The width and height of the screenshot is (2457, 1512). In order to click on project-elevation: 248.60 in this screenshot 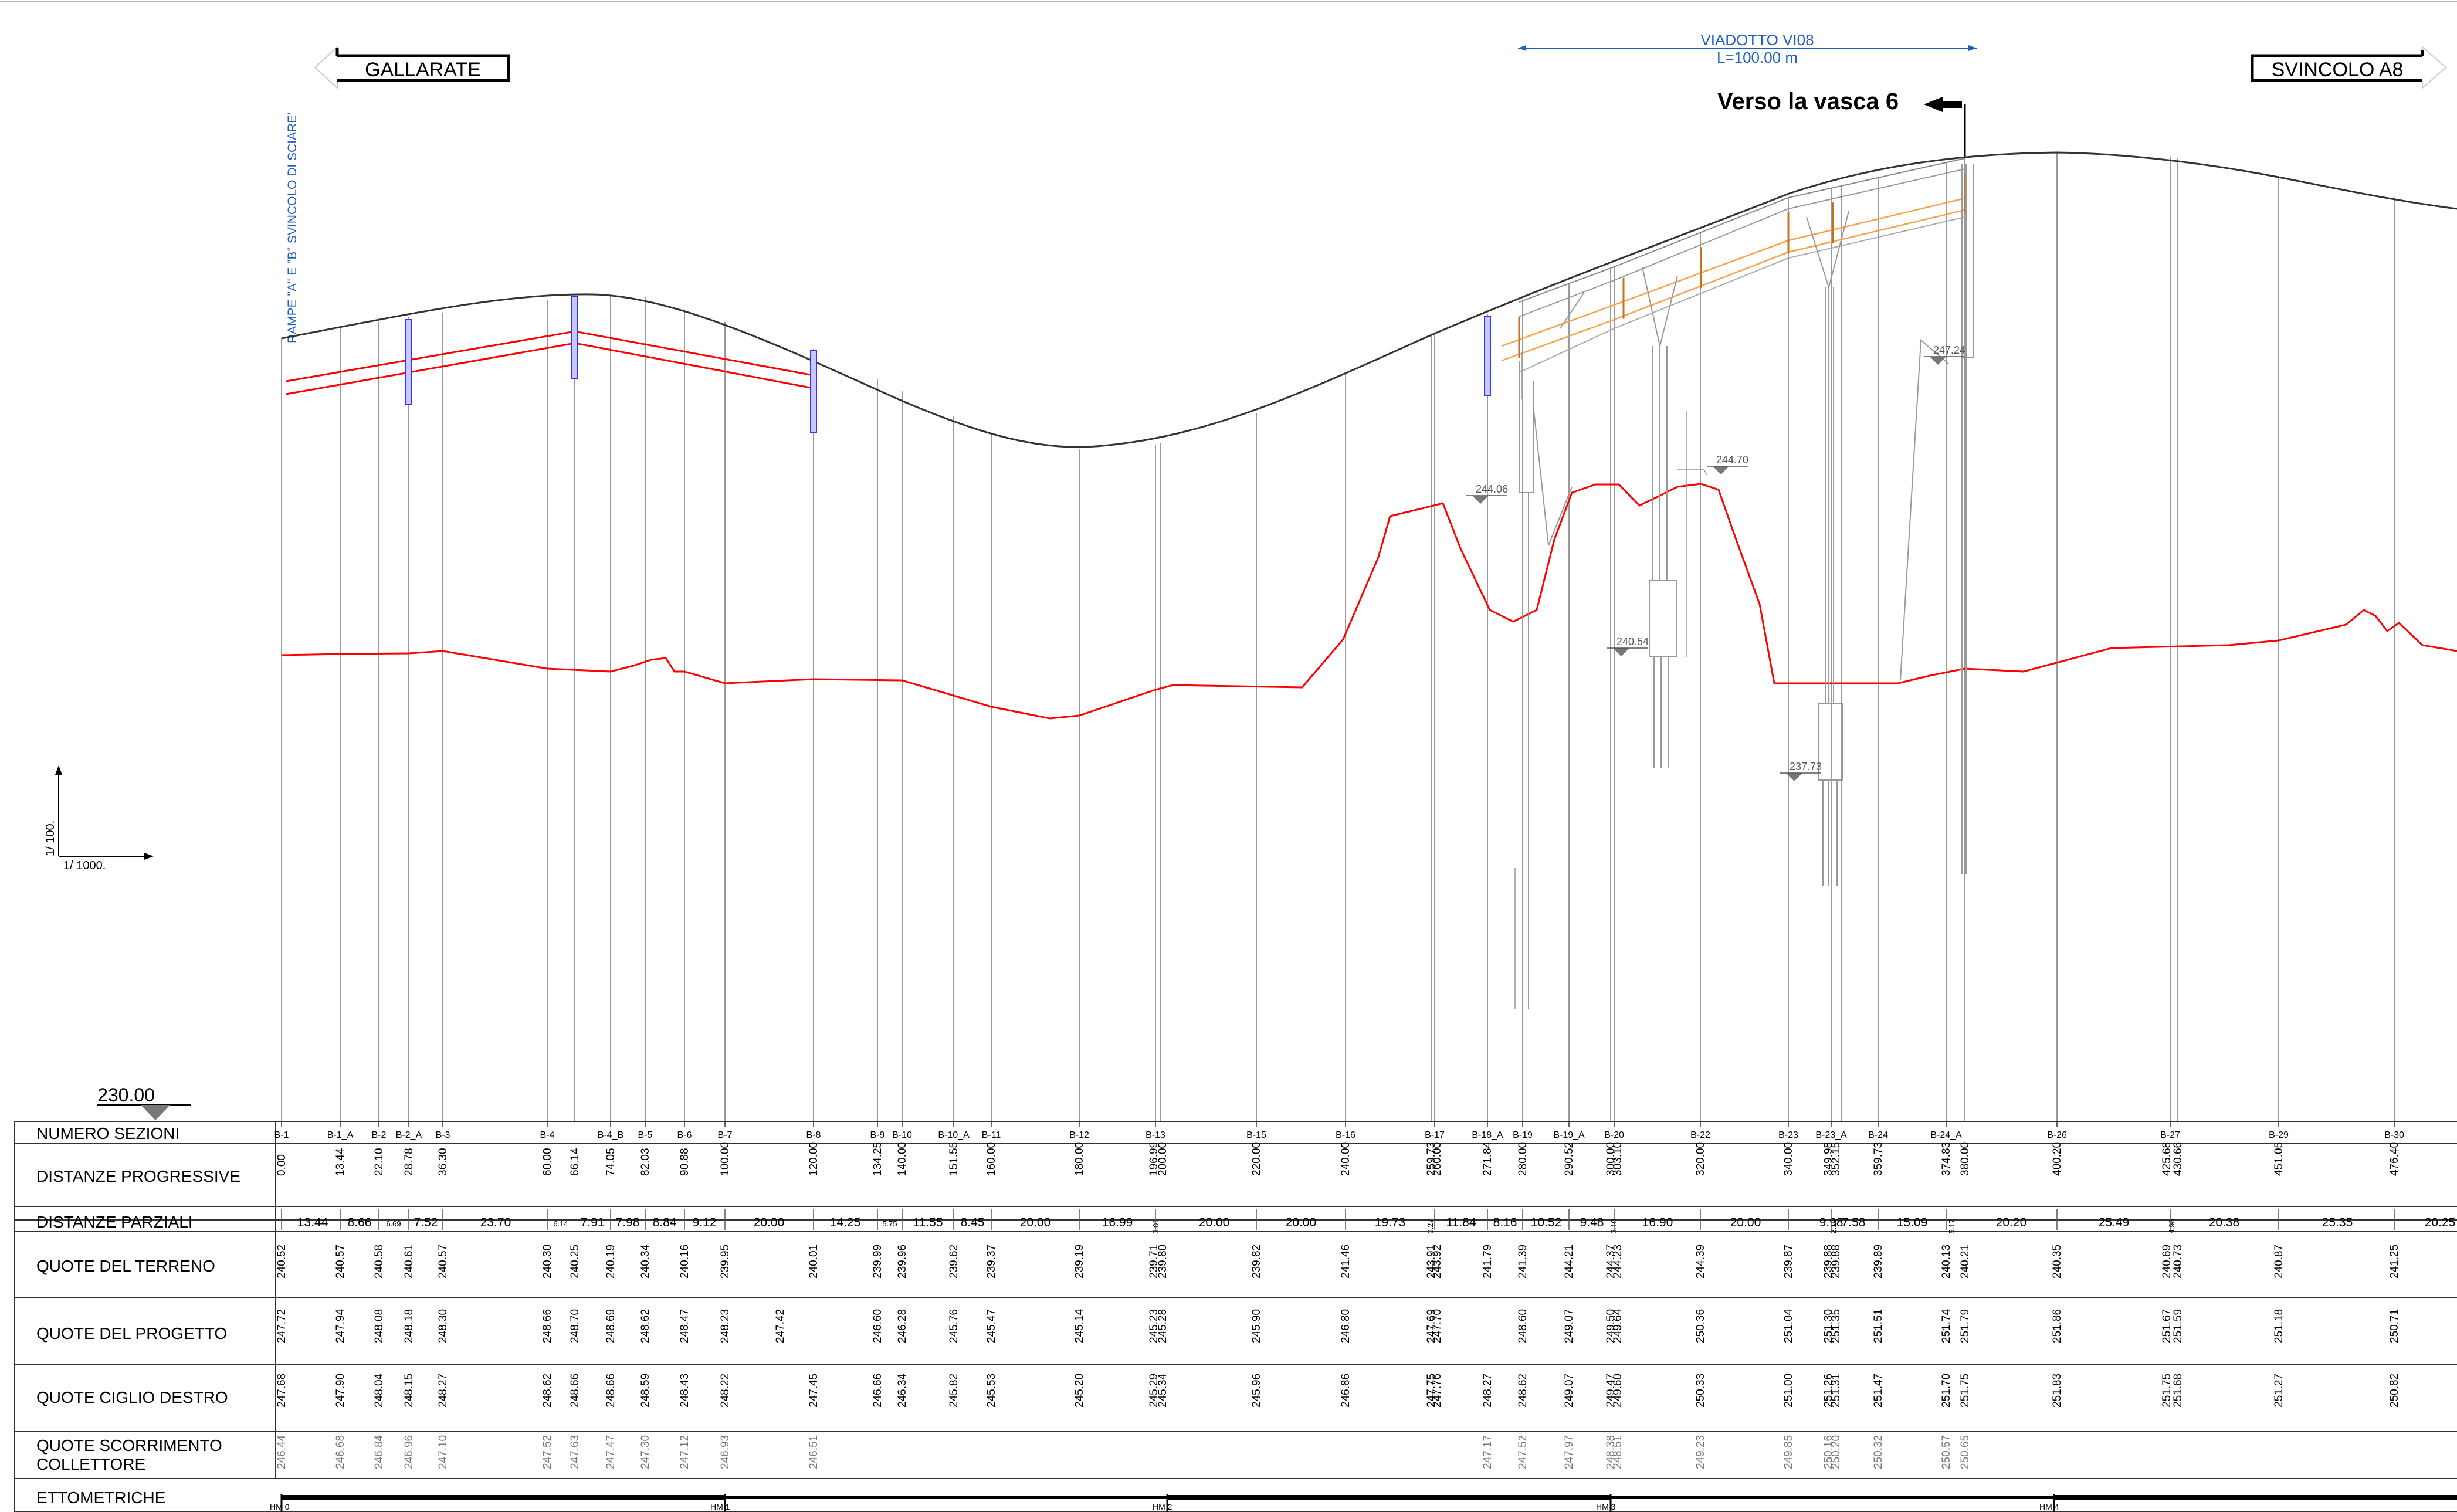, I will do `click(1523, 1326)`.